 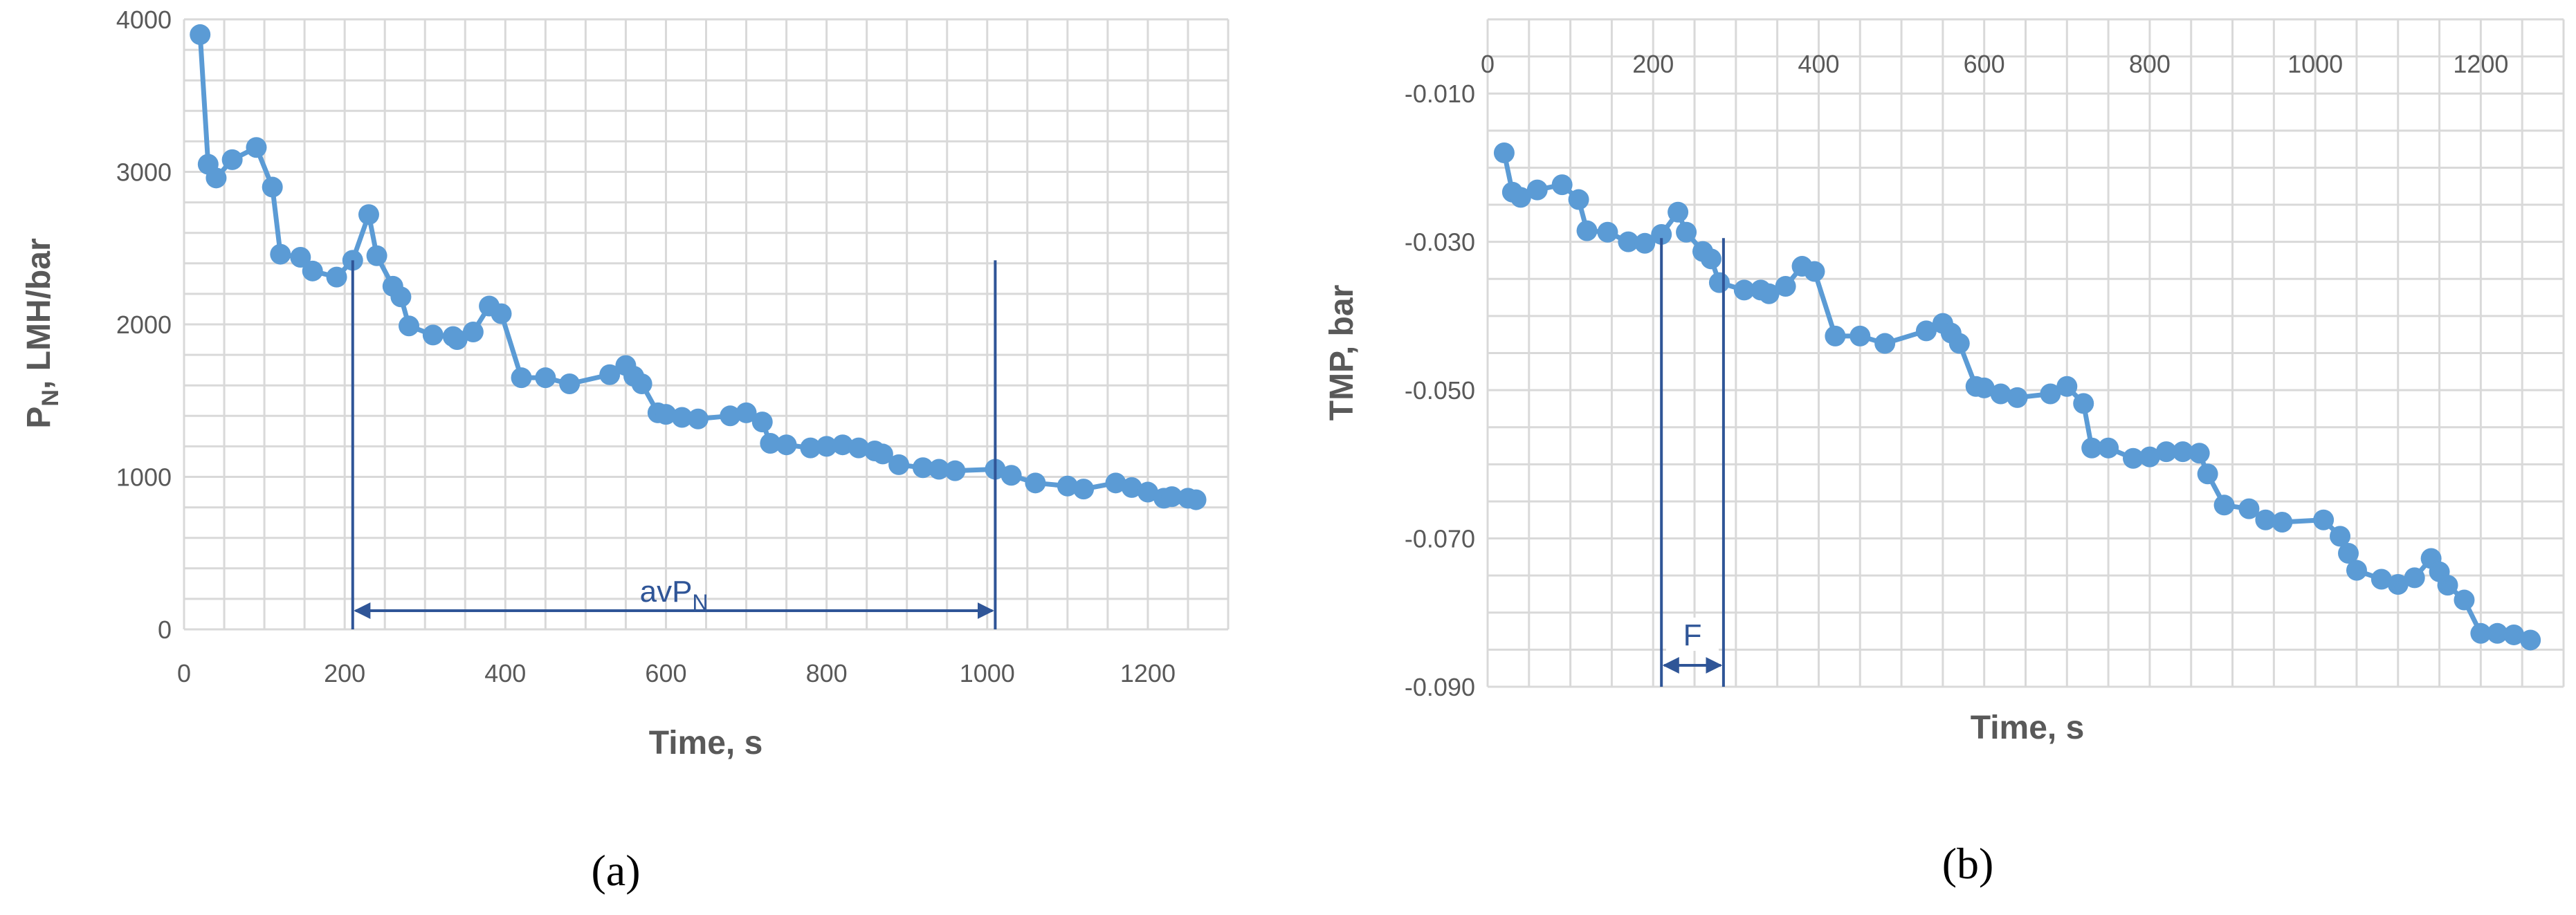 I want to click on chart-a-x-axis-title: Time, s, so click(x=706, y=743).